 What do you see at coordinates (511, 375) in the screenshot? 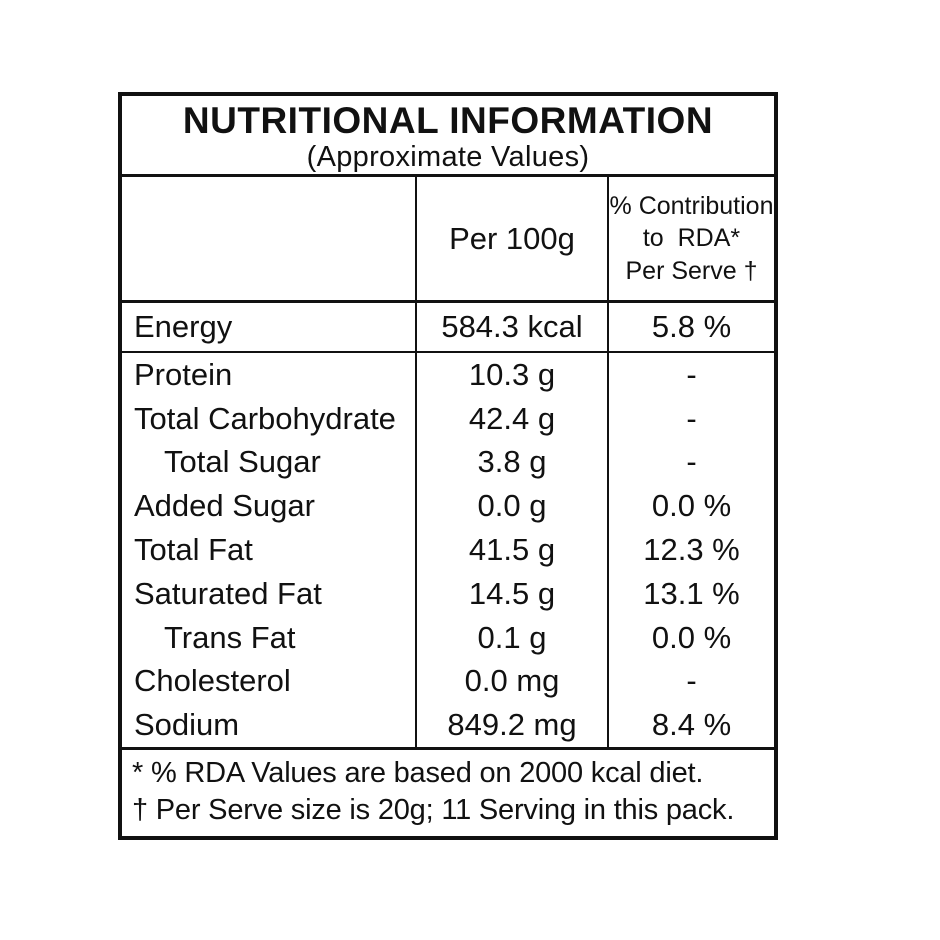
I see `per-100g-value: 10.3 g` at bounding box center [511, 375].